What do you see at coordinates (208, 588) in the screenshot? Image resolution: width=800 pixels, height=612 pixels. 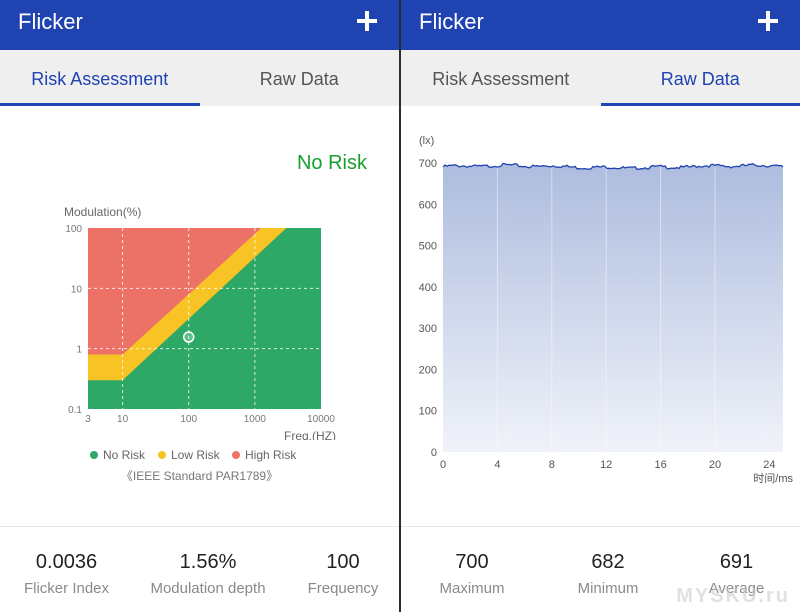 I see `stat-label: Modulation depth` at bounding box center [208, 588].